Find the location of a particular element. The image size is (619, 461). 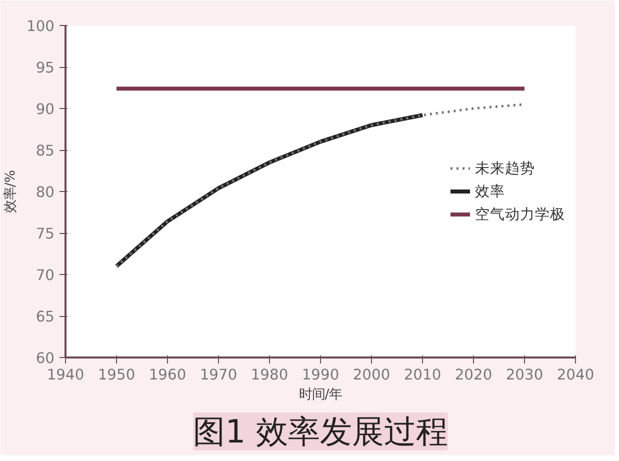

legend-label: 空气动力学极 is located at coordinates (520, 214).